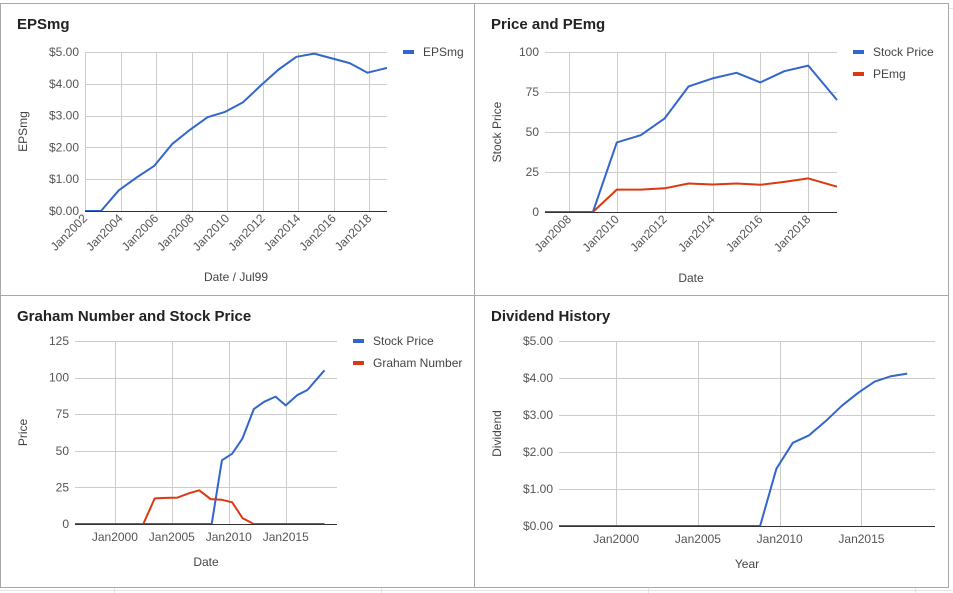  I want to click on x-tick-label: Jan2006, so click(140, 232).